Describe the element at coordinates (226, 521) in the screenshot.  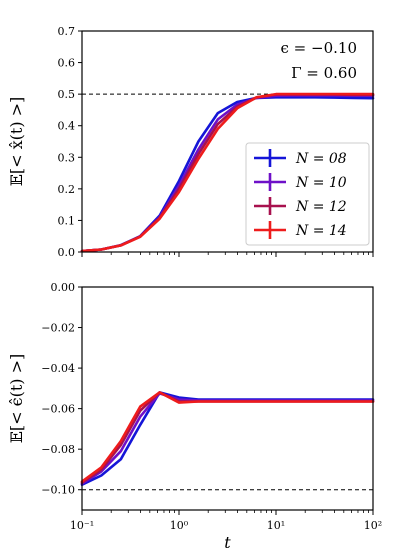
I see `x-ticks-bottom: 10⁻¹ 10⁰ 10¹ 10²` at that location.